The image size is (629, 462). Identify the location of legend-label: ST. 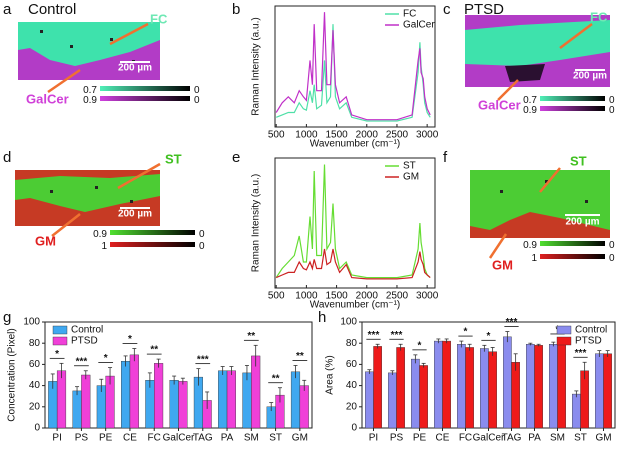
(409, 166).